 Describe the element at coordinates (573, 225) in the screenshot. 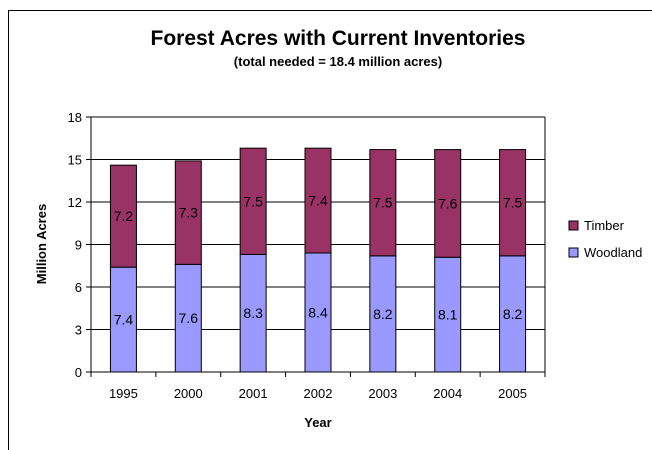

I see `legend-swatch-timber` at that location.